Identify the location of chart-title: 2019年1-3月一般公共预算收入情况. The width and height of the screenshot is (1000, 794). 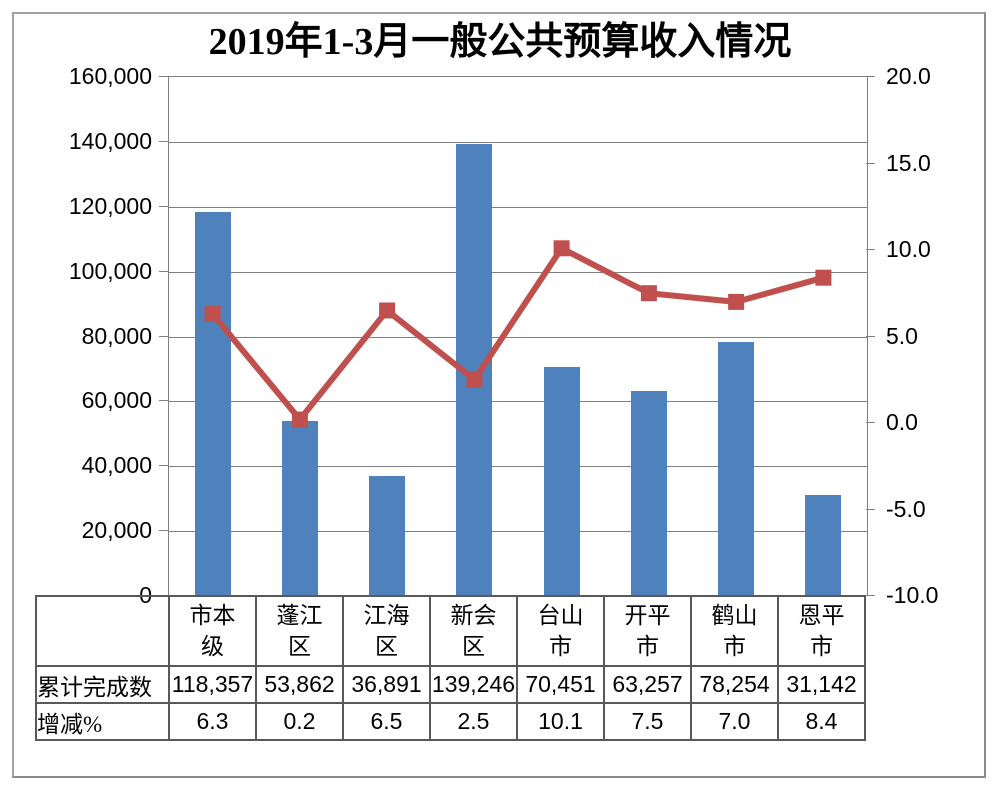
(500, 42).